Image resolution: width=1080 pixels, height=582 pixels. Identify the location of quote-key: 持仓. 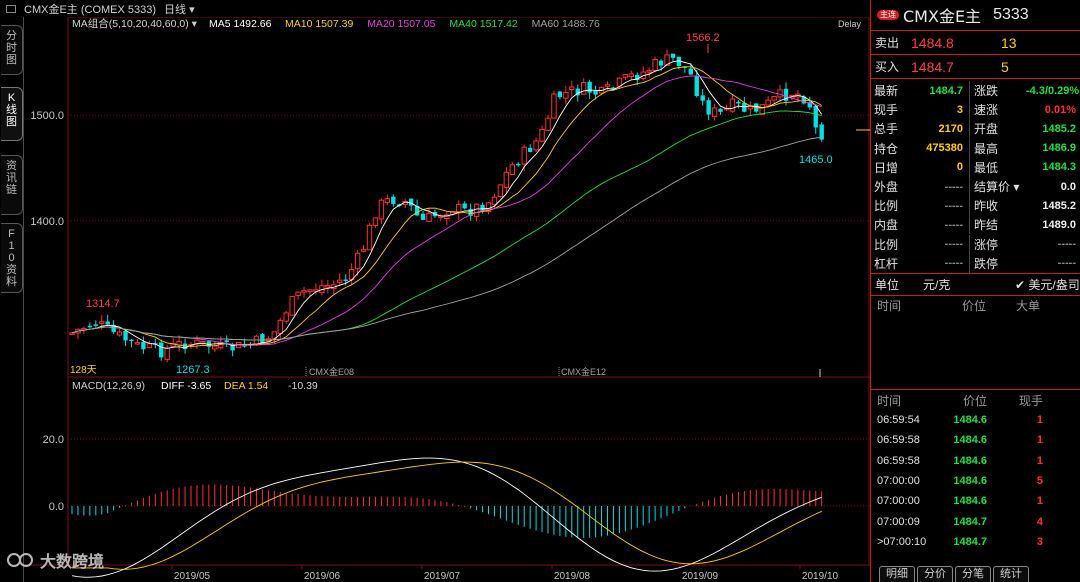
(886, 148).